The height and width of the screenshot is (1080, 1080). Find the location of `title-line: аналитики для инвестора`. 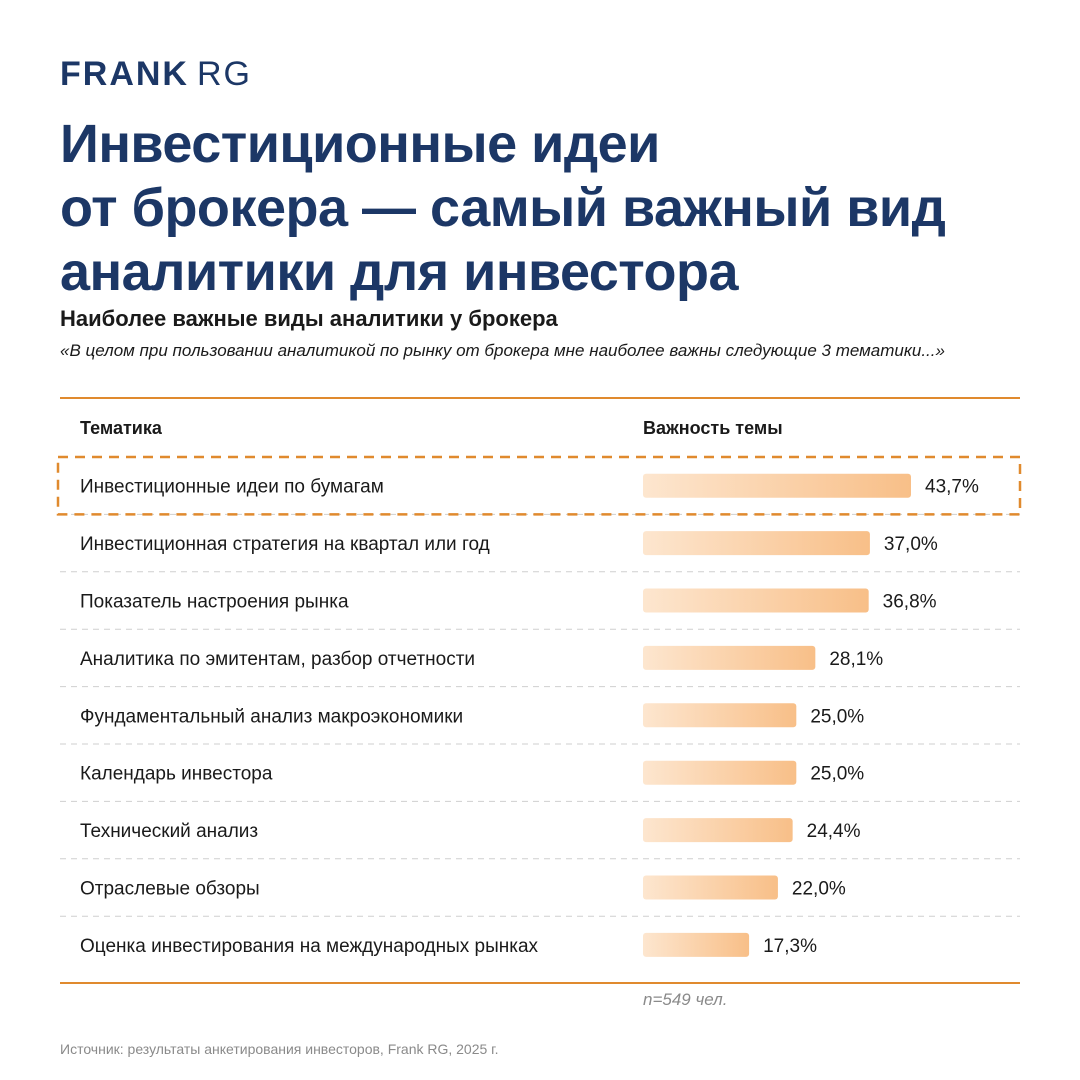

title-line: аналитики для инвестора is located at coordinates (399, 272).